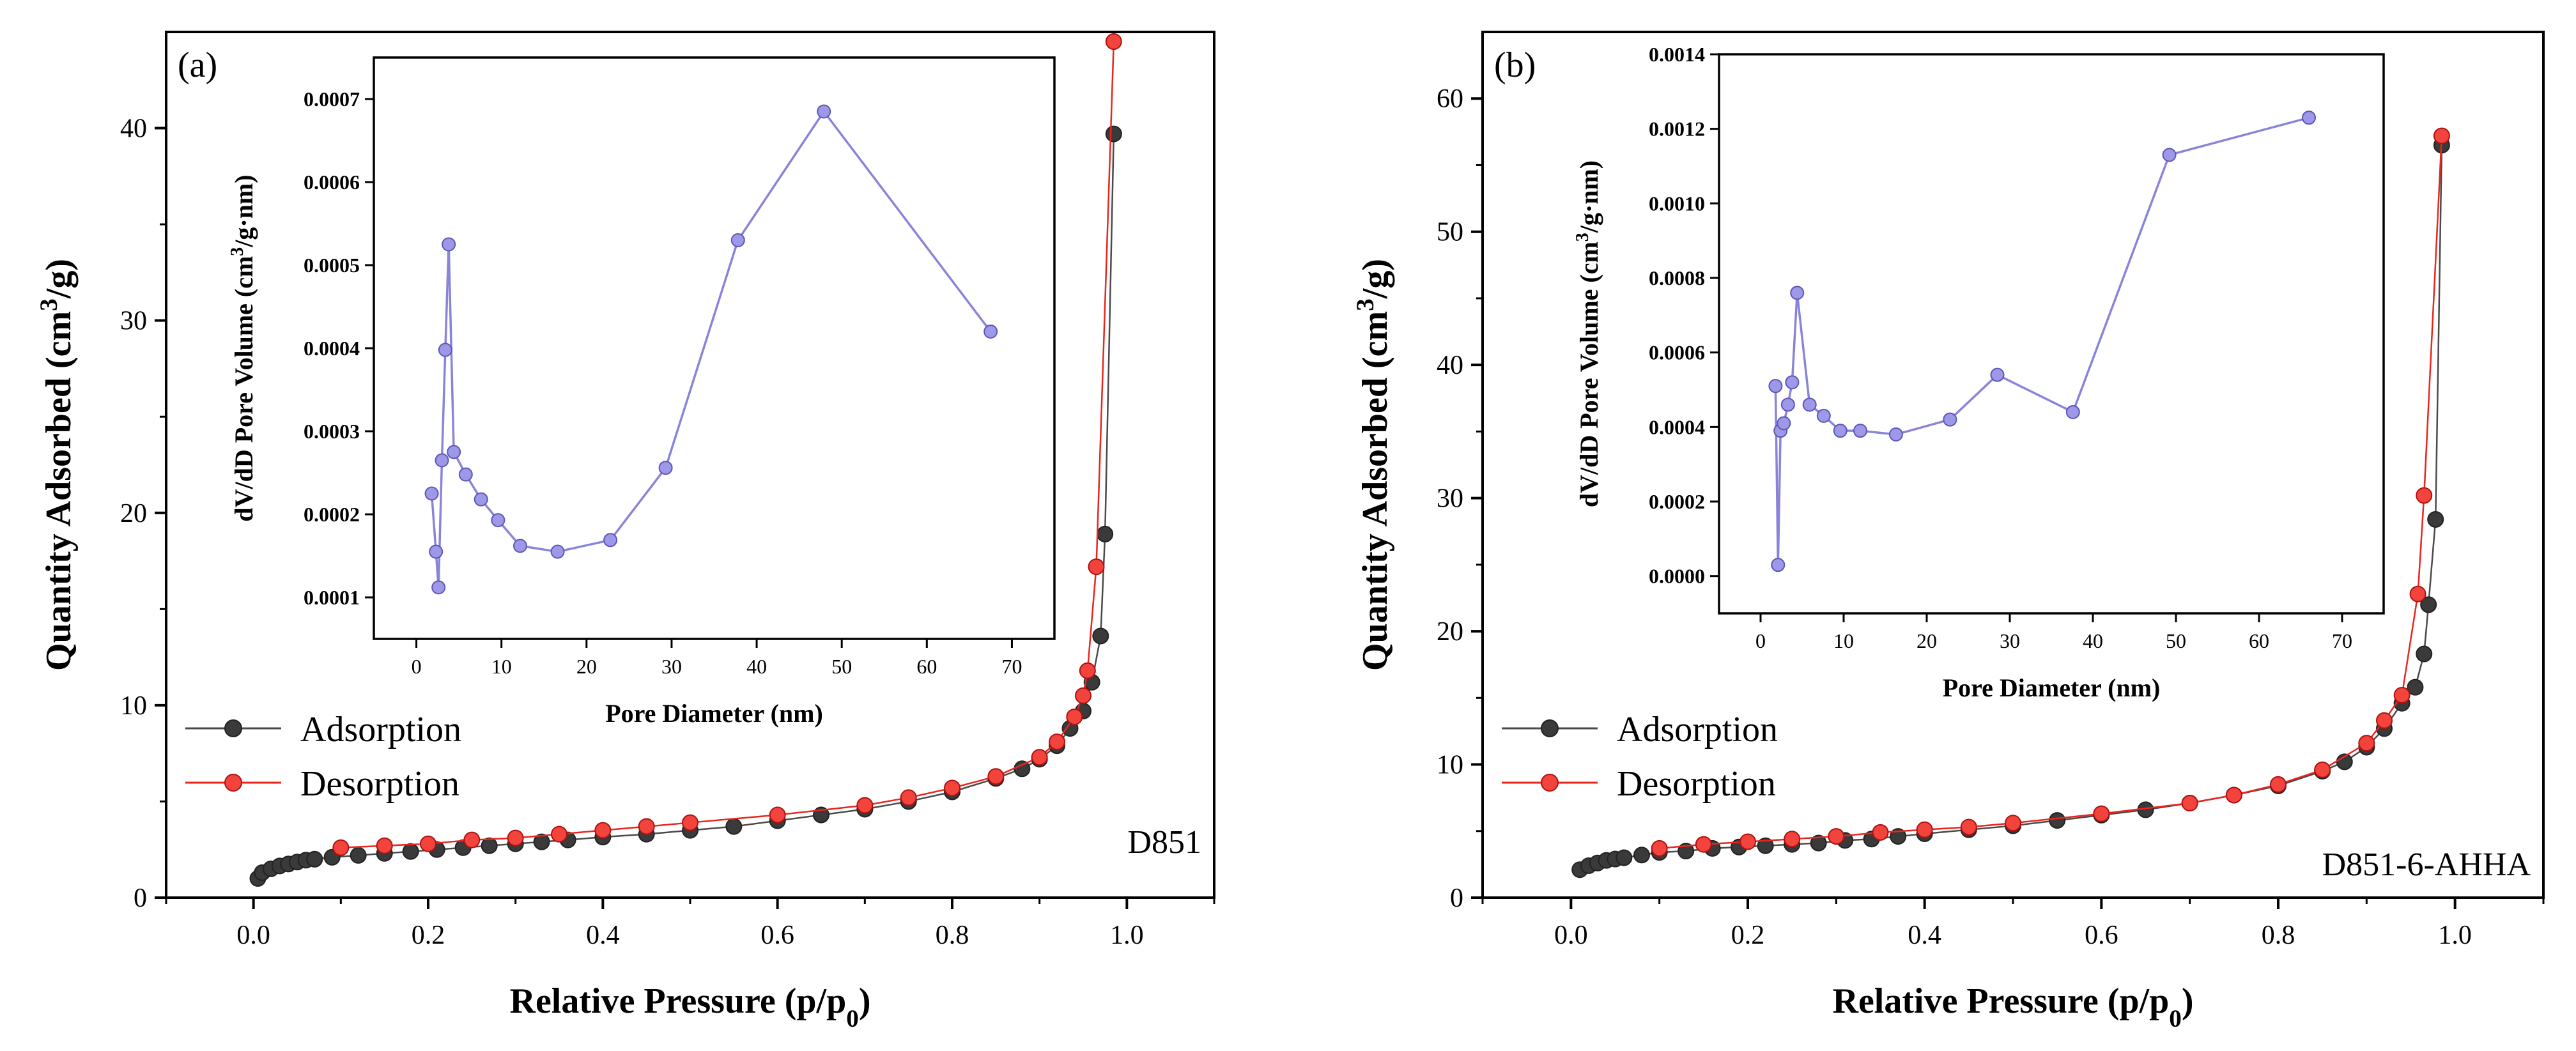 Image resolution: width=2576 pixels, height=1051 pixels. Describe the element at coordinates (2052, 687) in the screenshot. I see `inset-x-title: Pore Diameter (nm)` at that location.